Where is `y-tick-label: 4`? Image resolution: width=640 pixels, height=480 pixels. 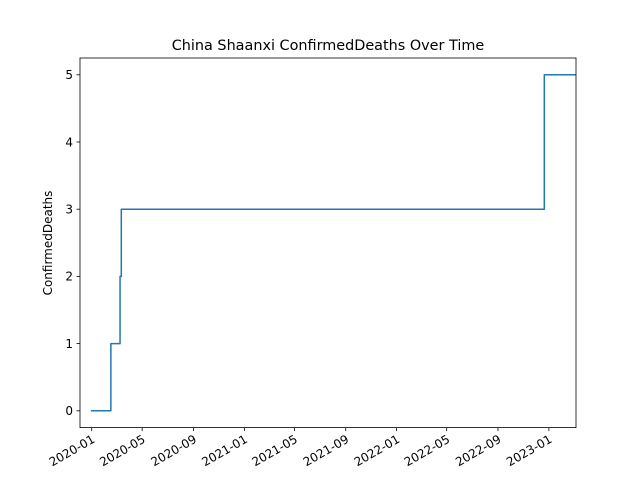
y-tick-label: 4 is located at coordinates (69, 142).